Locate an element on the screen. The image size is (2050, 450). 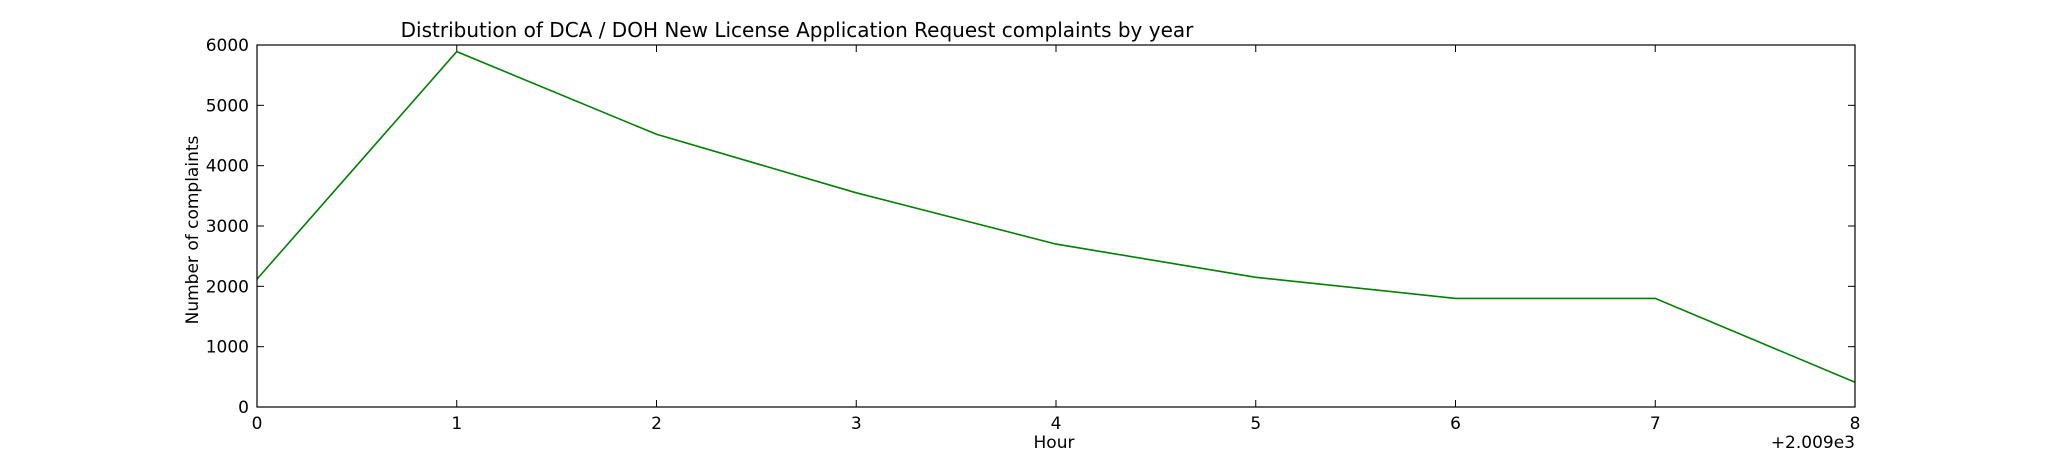
x-tick-label: 1 is located at coordinates (456, 424).